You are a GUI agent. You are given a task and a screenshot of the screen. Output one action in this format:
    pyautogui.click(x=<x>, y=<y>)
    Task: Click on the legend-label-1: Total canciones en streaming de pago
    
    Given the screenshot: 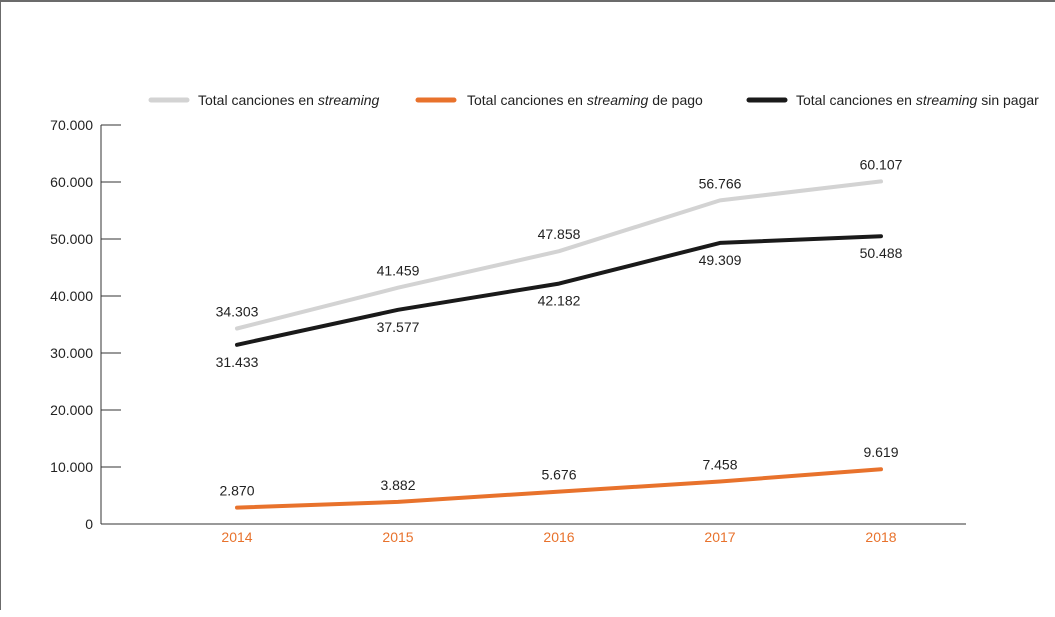 What is the action you would take?
    pyautogui.click(x=585, y=100)
    